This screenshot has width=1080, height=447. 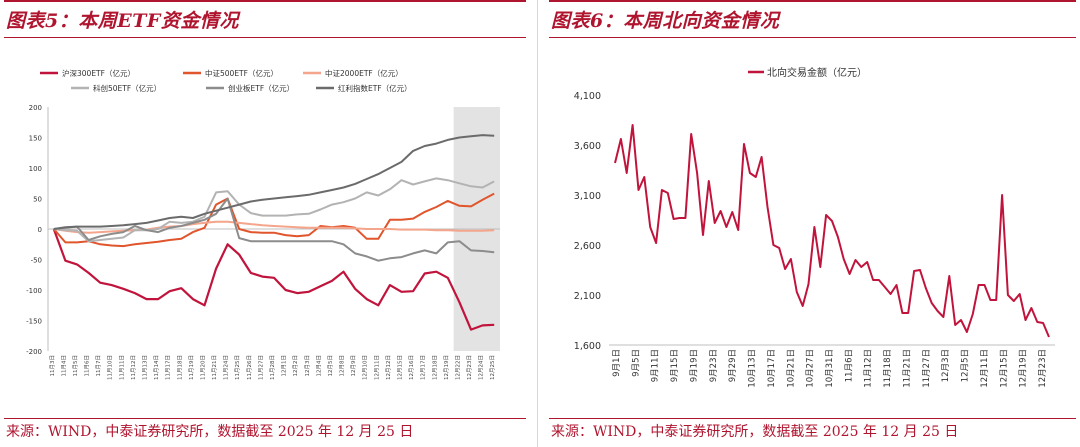 I want to click on x-tick-label: 11月13日, so click(x=145, y=367).